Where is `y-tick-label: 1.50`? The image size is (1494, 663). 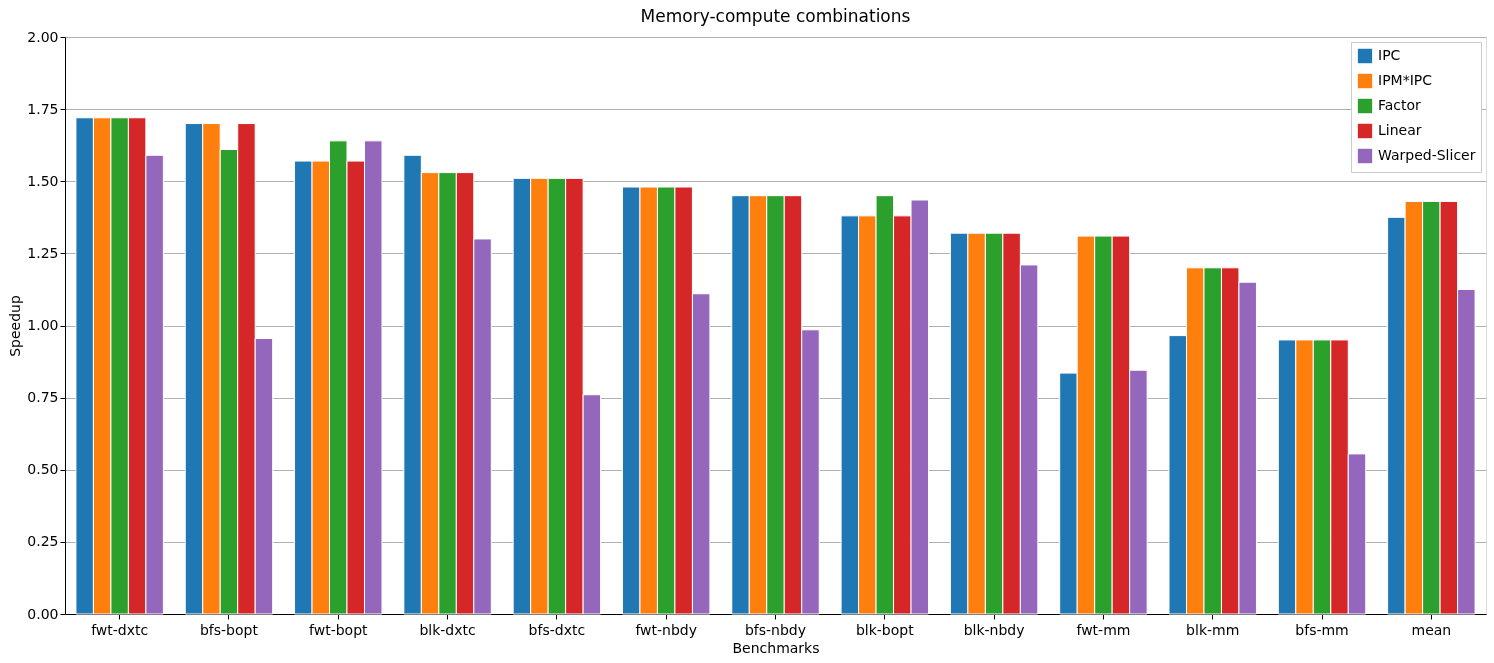
y-tick-label: 1.50 is located at coordinates (43, 180).